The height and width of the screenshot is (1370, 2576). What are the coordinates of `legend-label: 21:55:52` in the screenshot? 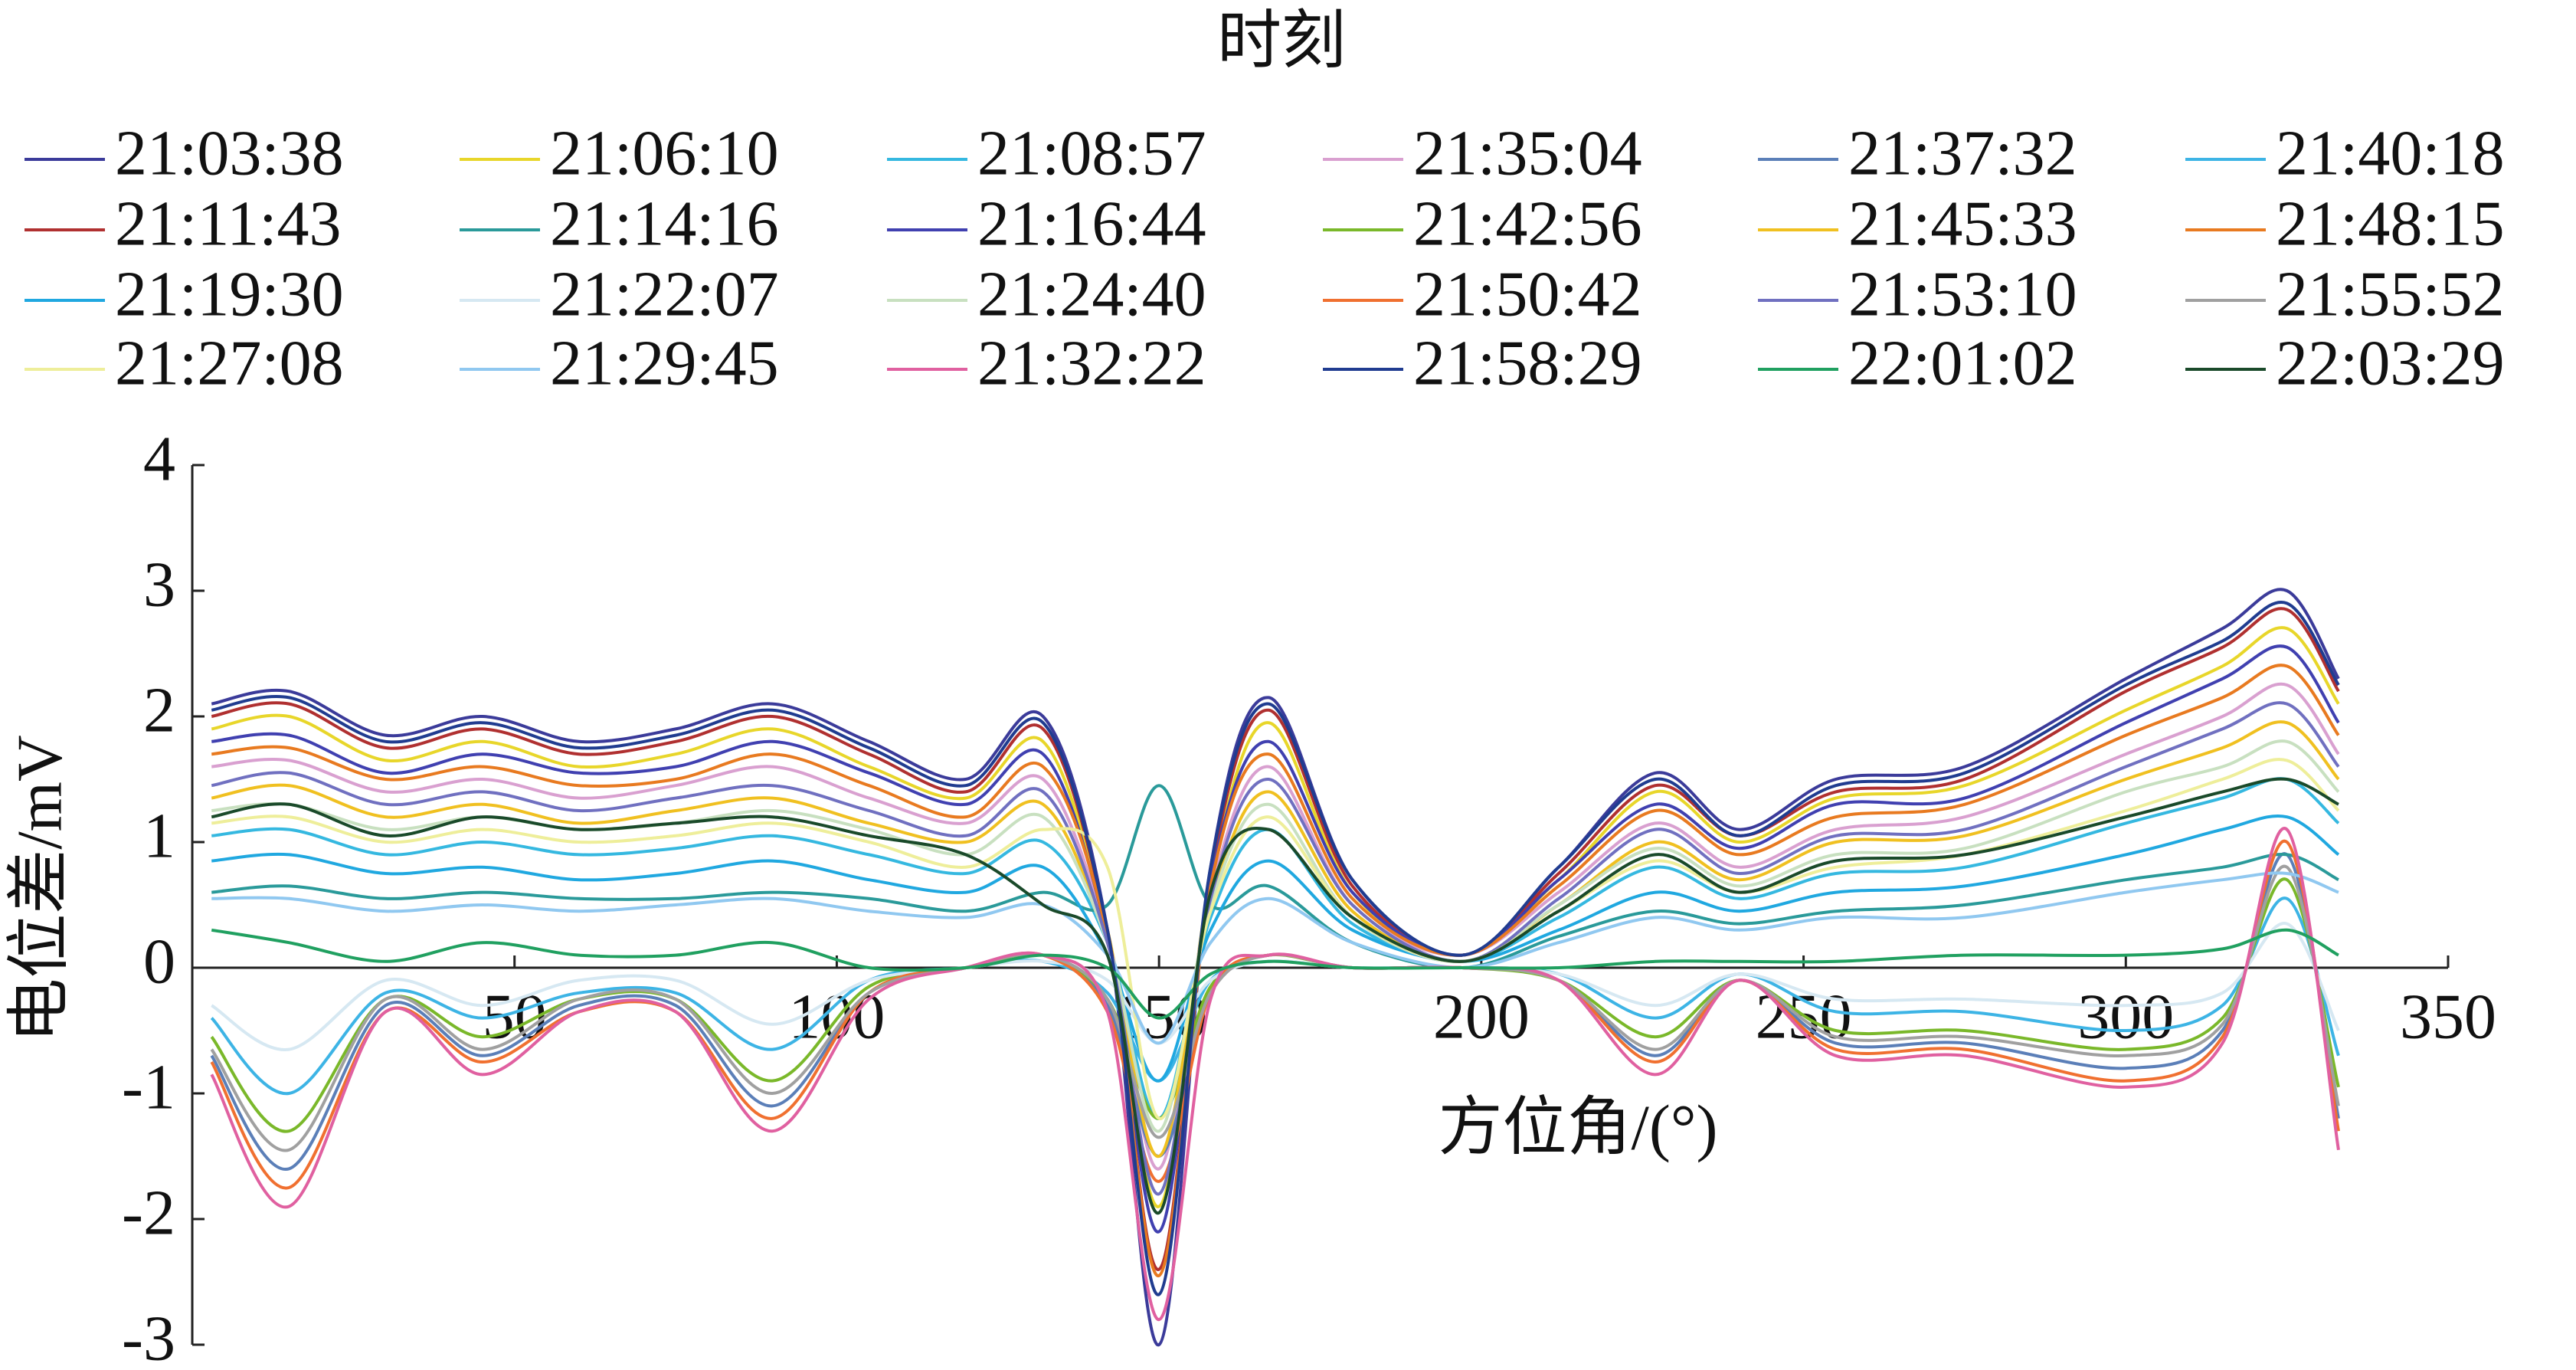 It's located at (2390, 293).